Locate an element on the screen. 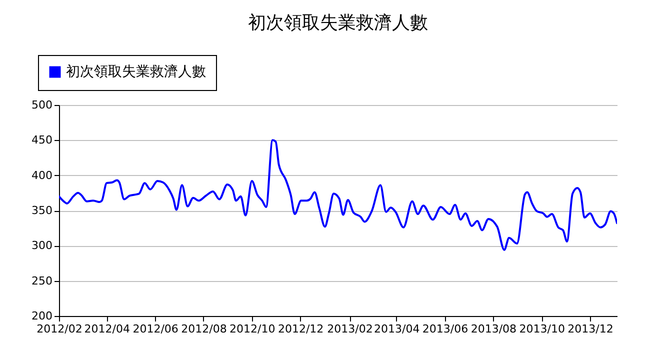 This screenshot has width=648, height=343. x-tick-label: 2012/08 is located at coordinates (204, 329).